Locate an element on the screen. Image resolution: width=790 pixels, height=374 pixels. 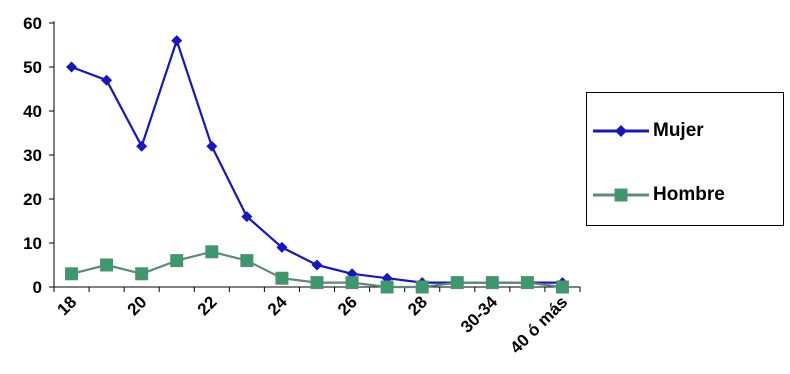
legend-swatch-mujer is located at coordinates (621, 131).